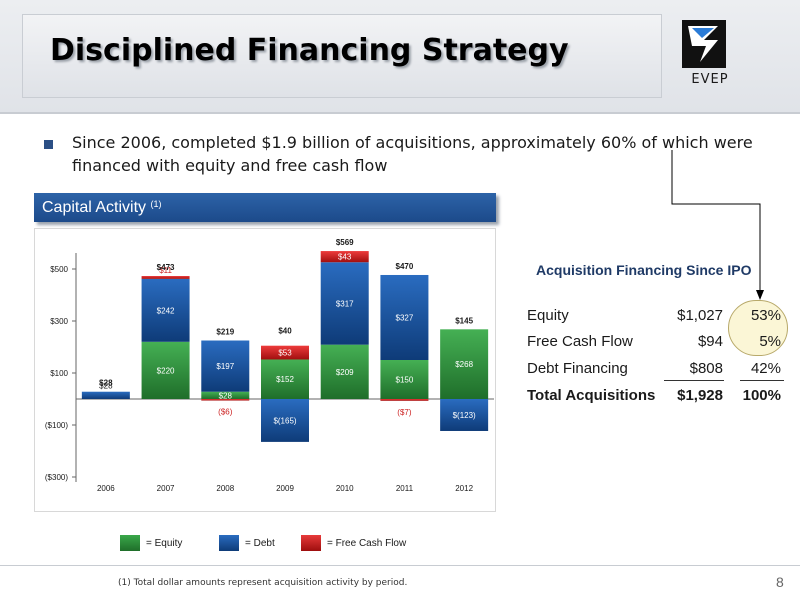 The image size is (800, 600). I want to click on bar-equity-2011, so click(404, 379).